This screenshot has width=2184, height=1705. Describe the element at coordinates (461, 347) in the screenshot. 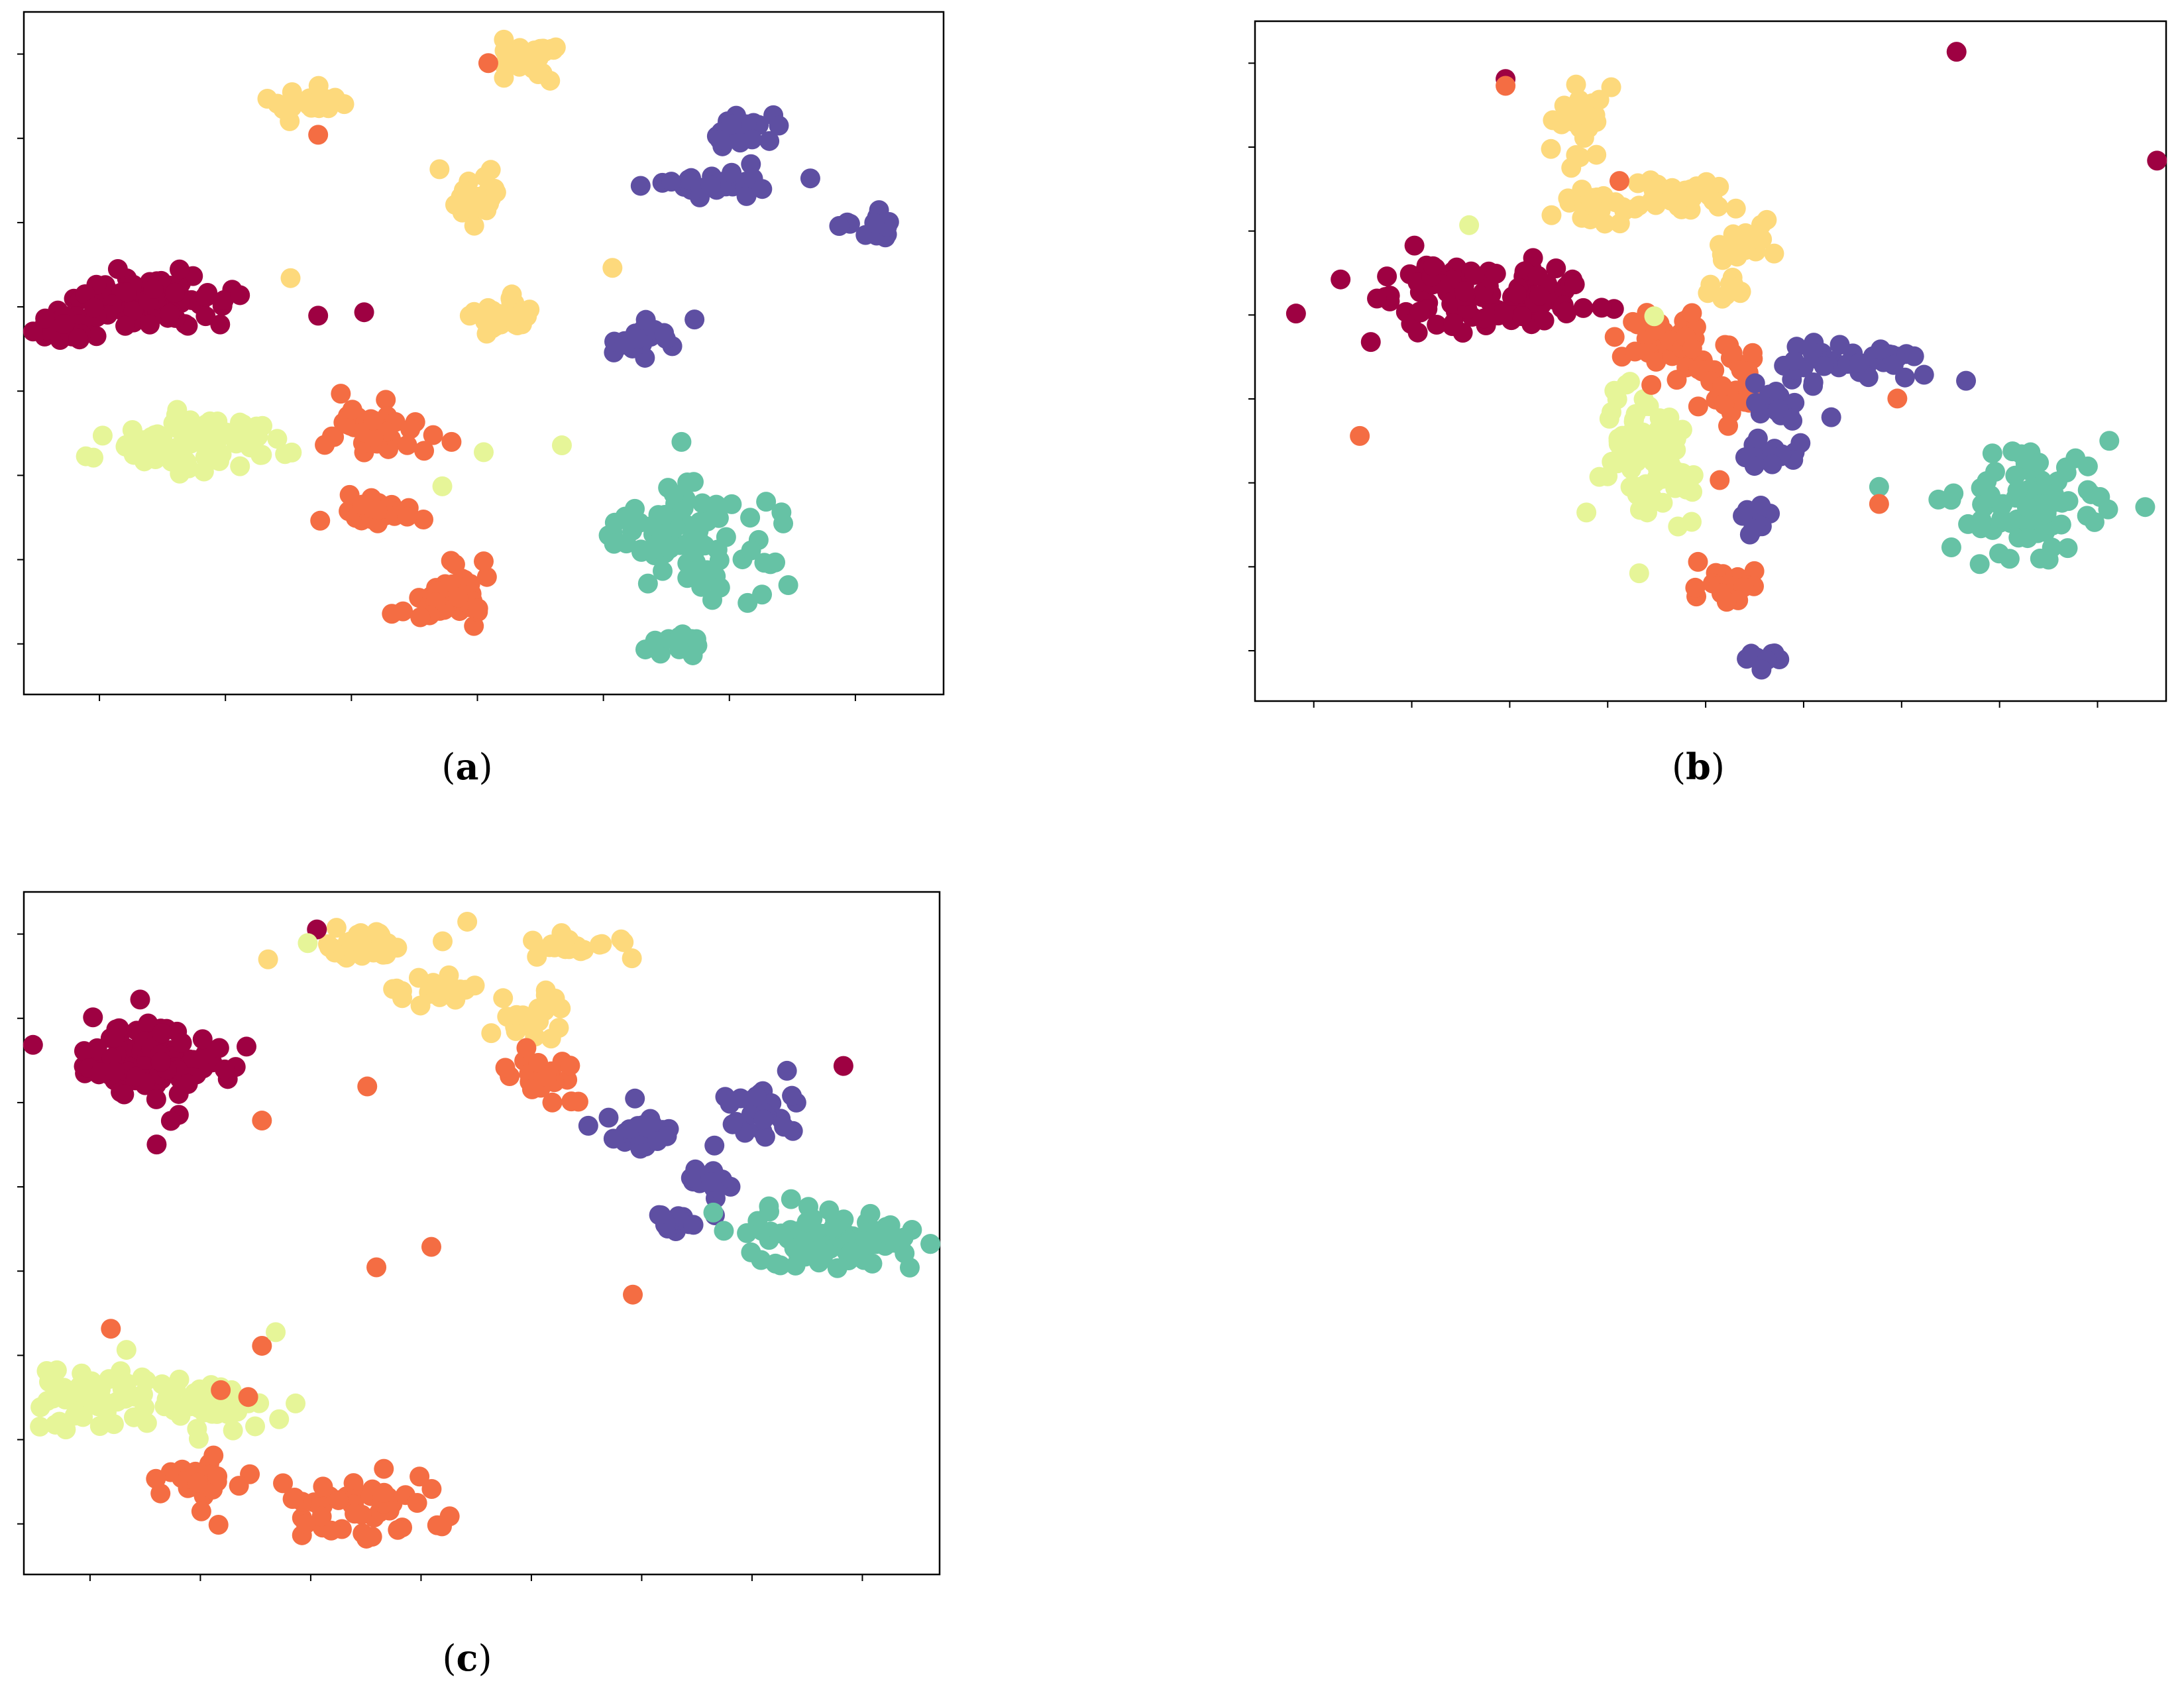

I see `scatter-points` at that location.